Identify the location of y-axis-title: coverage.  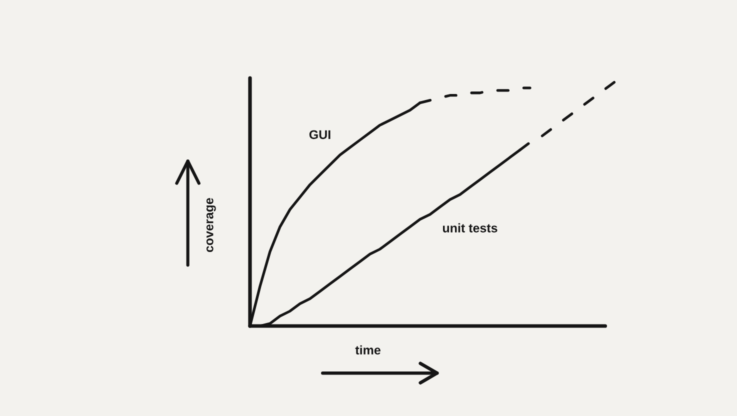
(211, 225).